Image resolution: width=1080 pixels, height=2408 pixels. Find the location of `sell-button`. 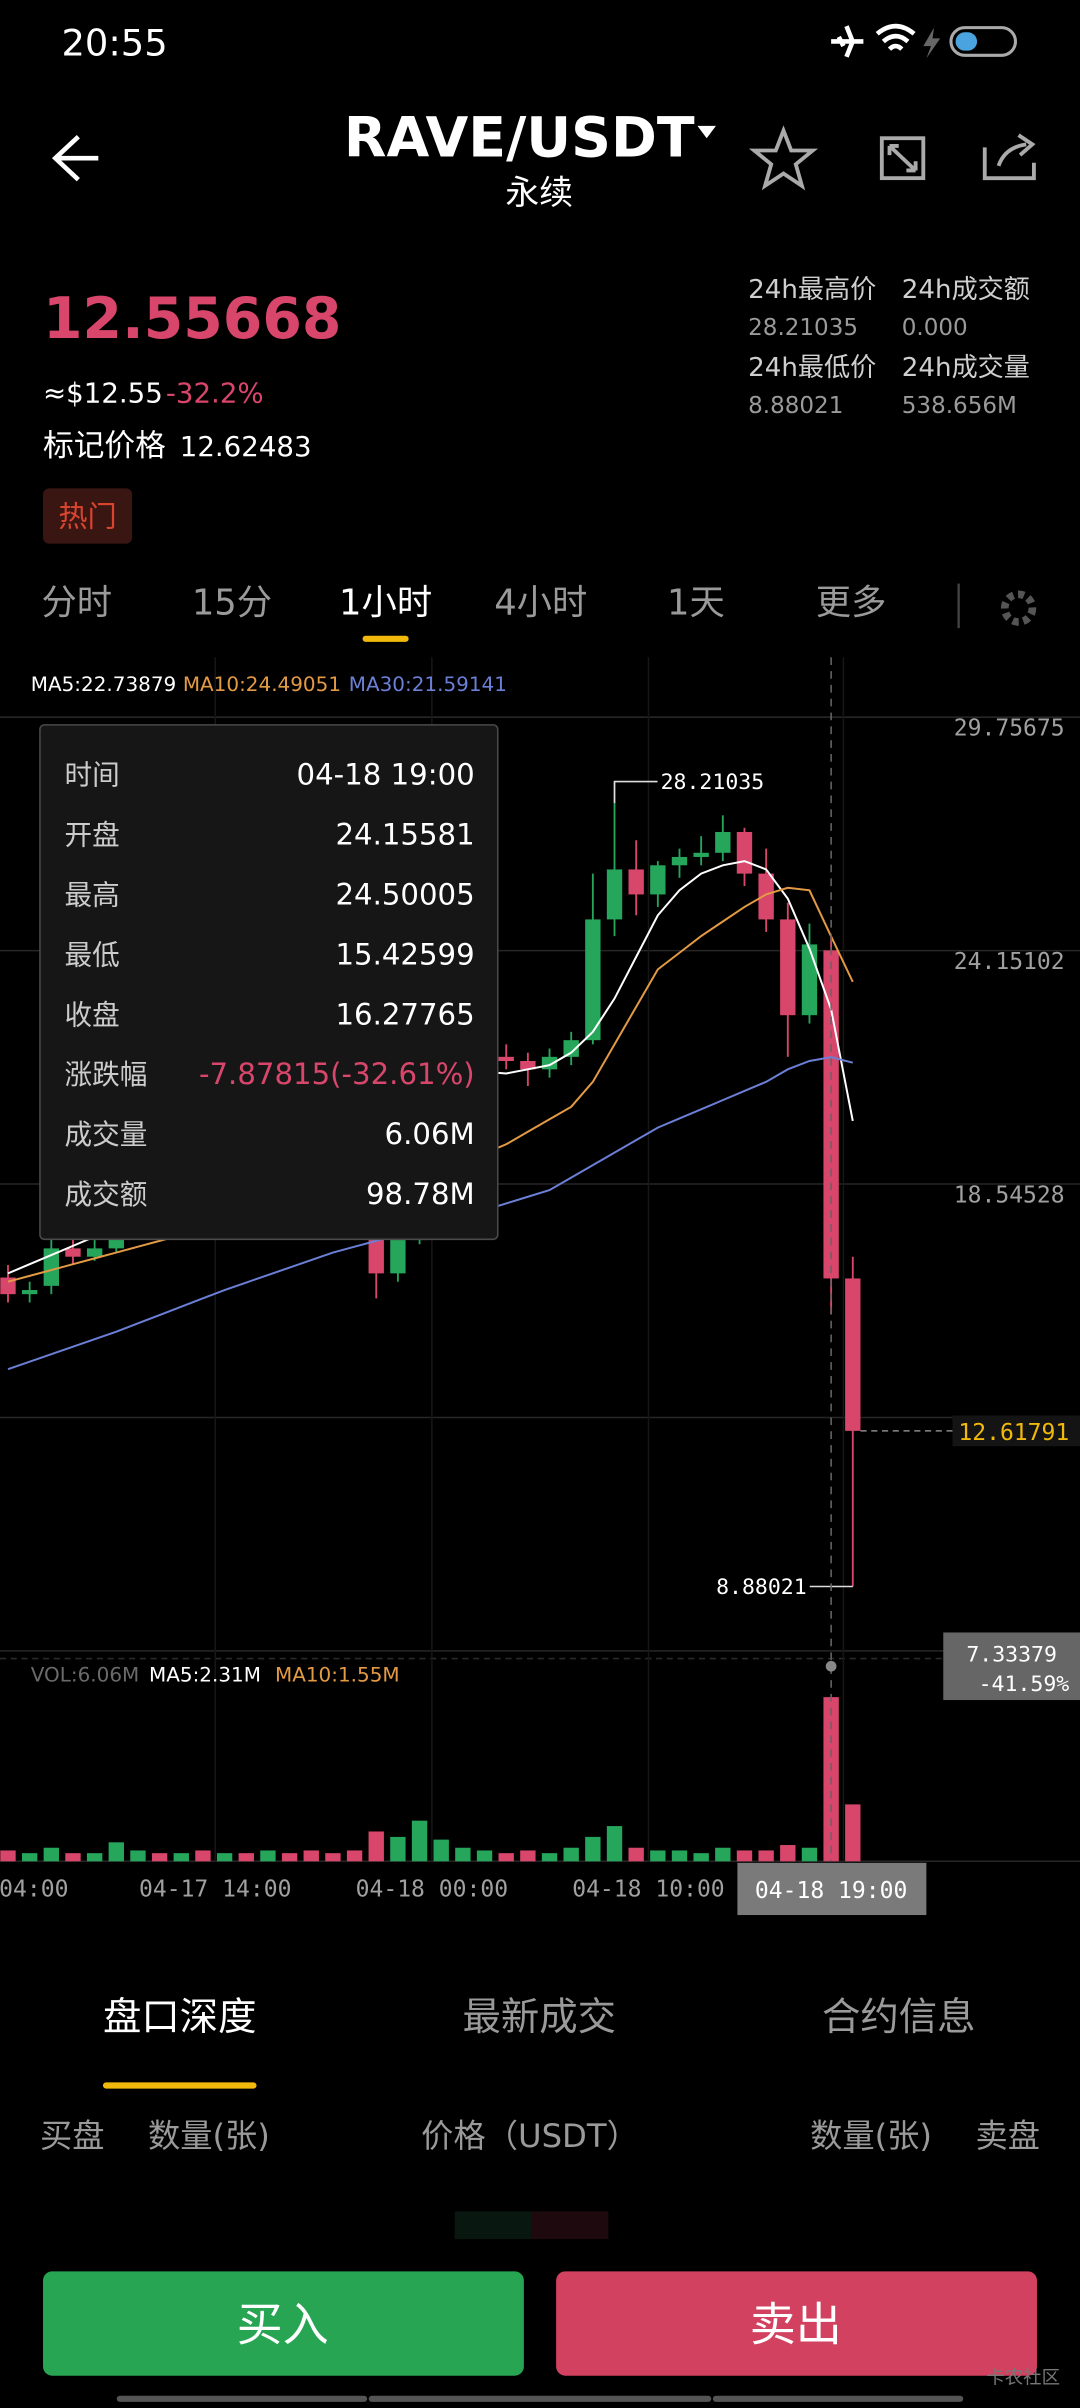

sell-button is located at coordinates (796, 2323).